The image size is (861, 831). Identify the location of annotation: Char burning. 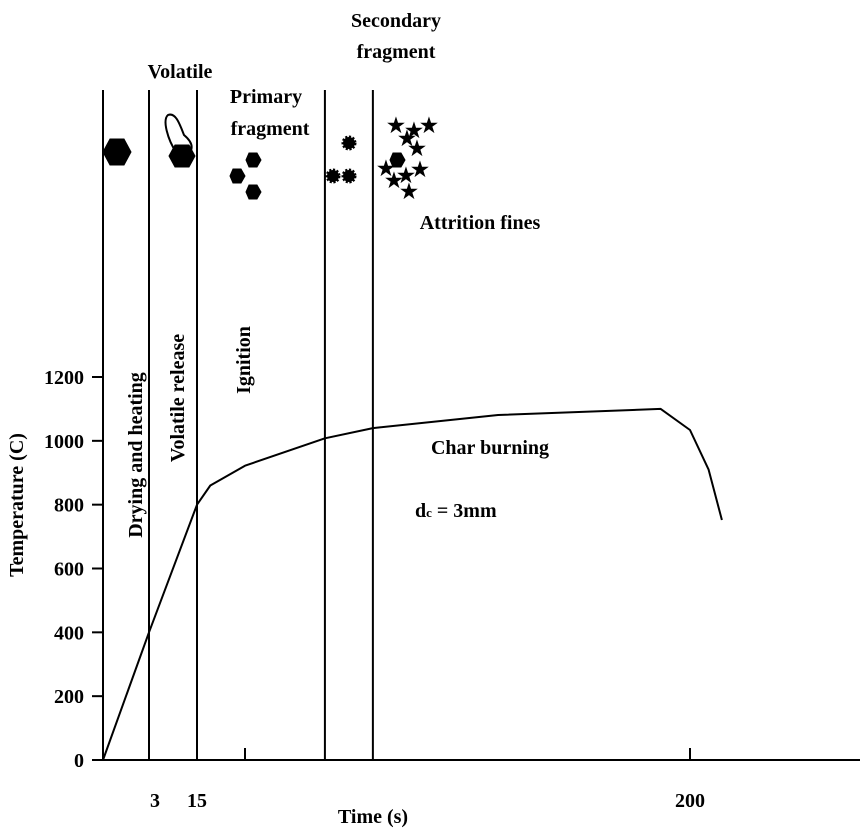
(490, 448).